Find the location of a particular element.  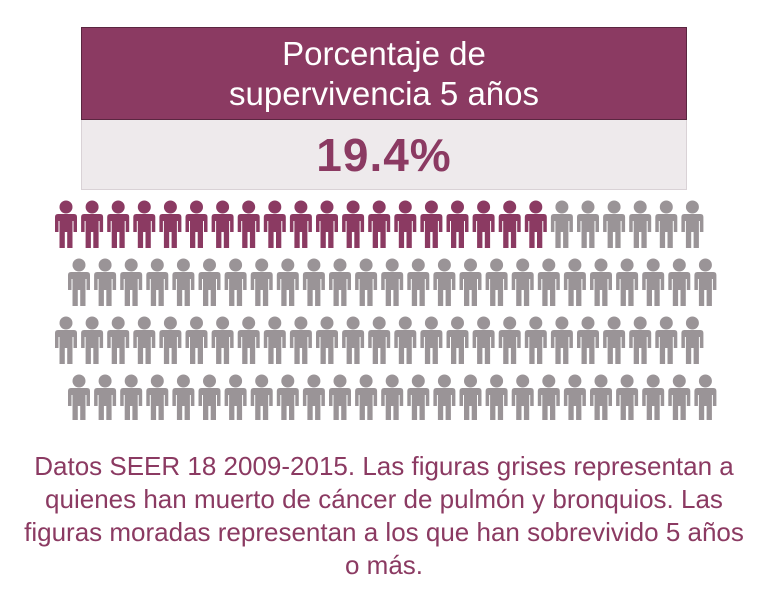

survival-percentage: 19.4% is located at coordinates (384, 154).